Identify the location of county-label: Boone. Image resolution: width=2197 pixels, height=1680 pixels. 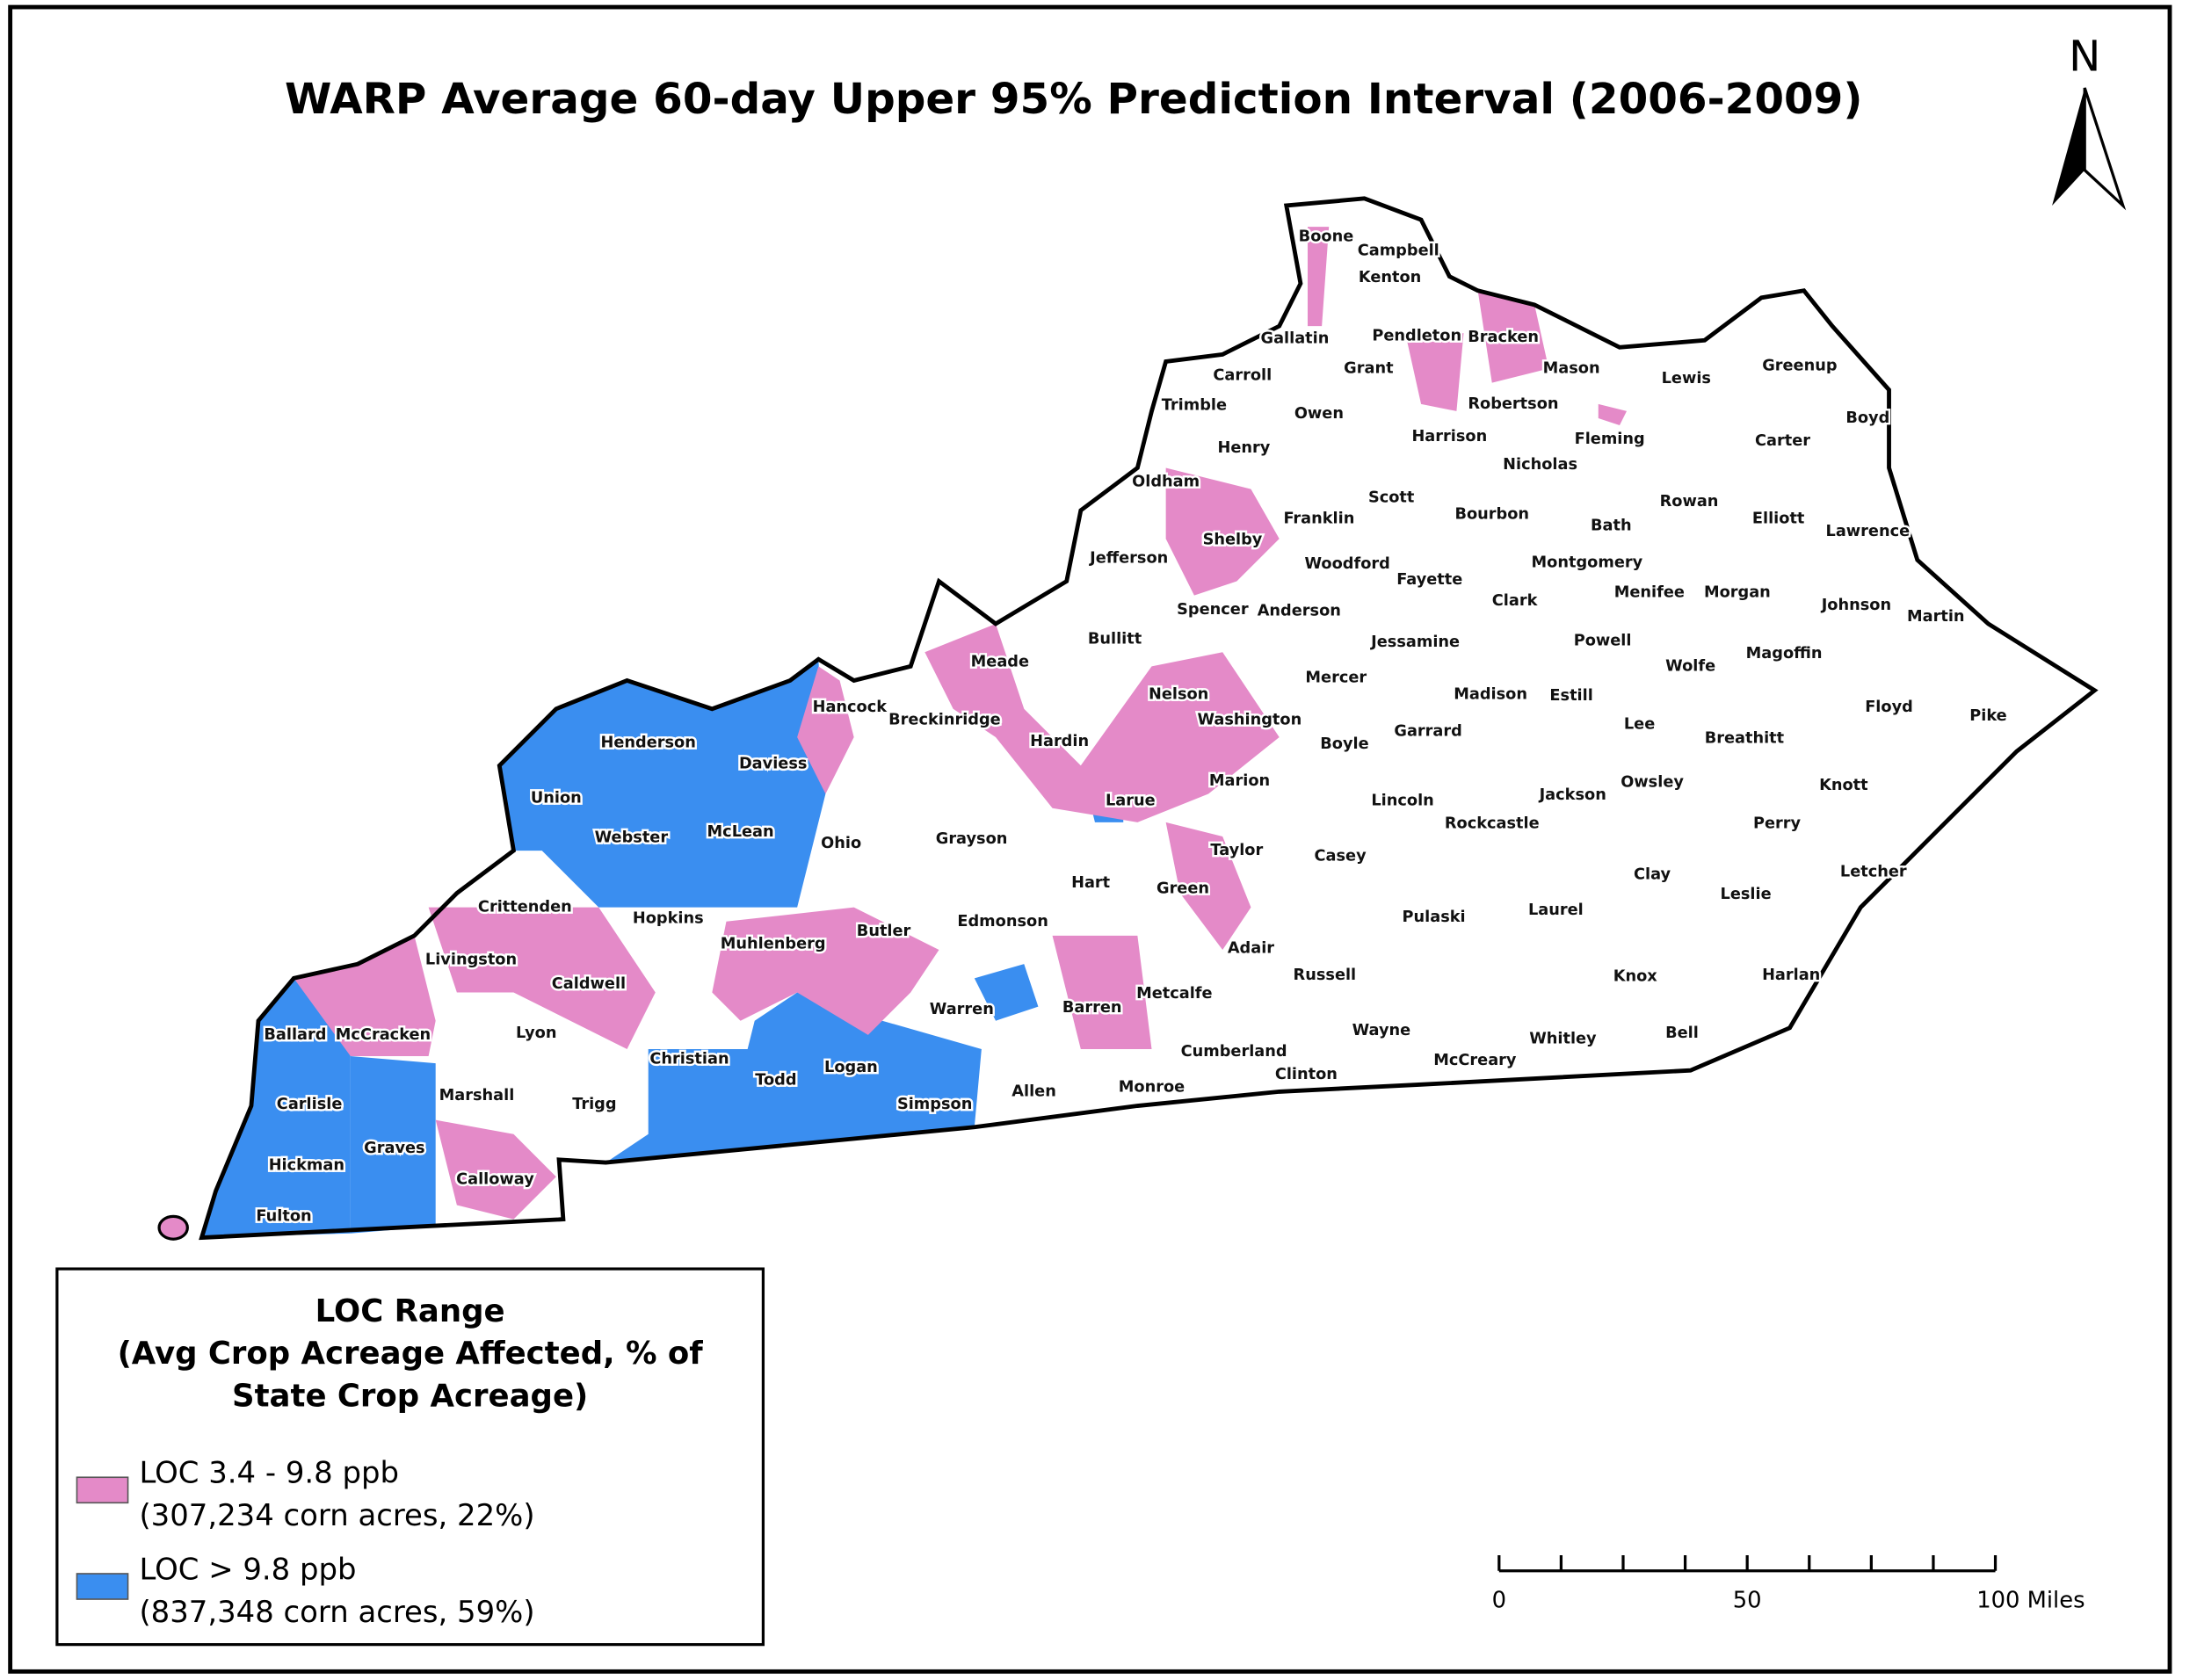
(1326, 236).